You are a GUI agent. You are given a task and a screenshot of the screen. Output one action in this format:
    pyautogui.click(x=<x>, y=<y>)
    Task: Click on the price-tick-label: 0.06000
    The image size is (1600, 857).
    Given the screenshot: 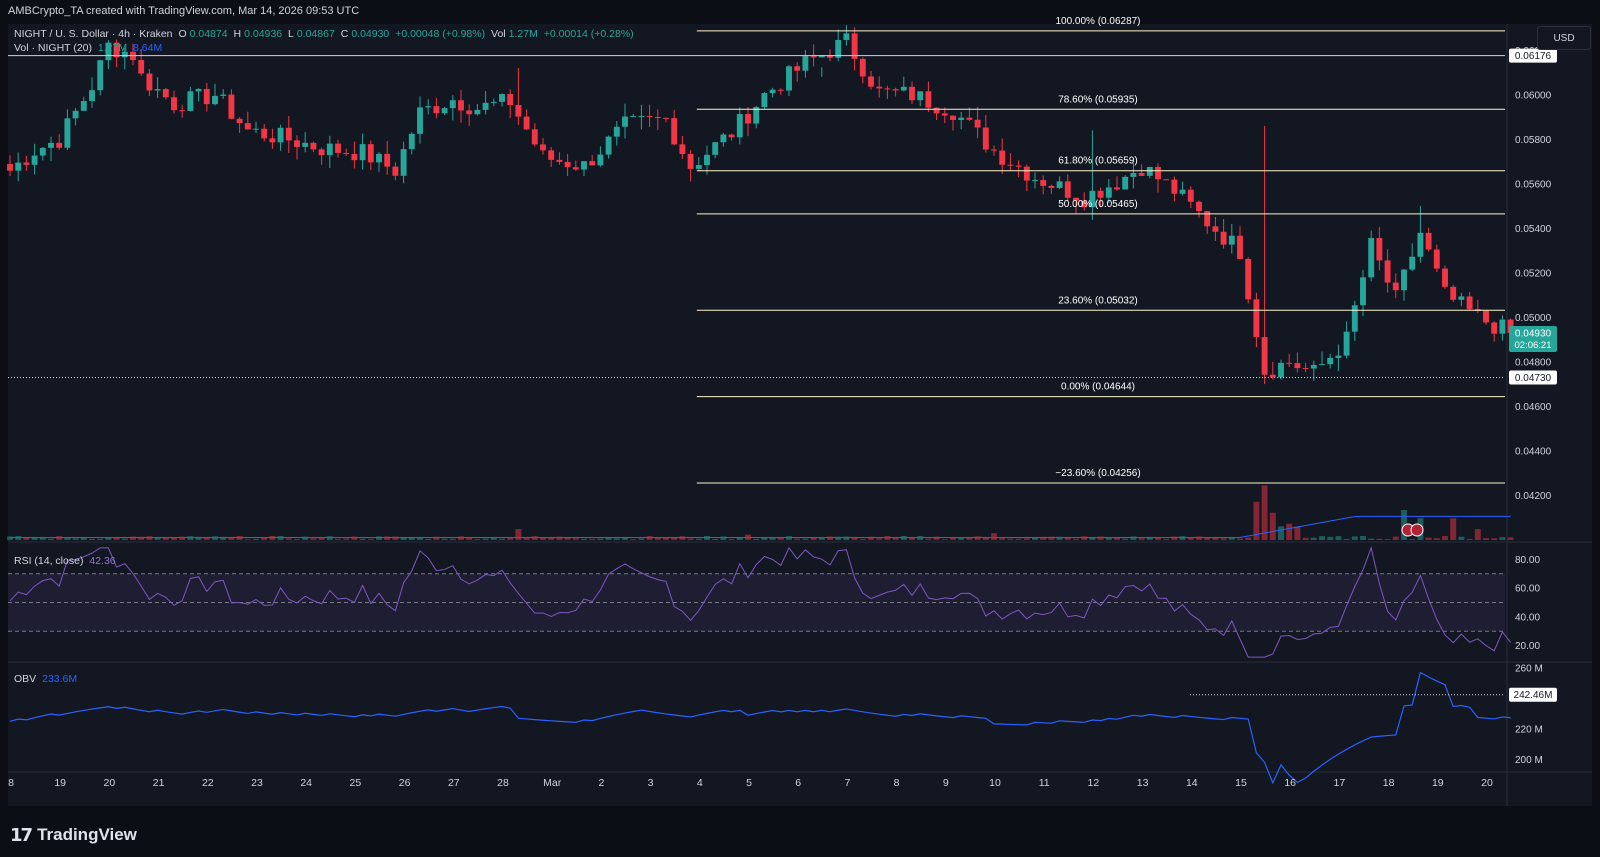 What is the action you would take?
    pyautogui.click(x=1533, y=95)
    